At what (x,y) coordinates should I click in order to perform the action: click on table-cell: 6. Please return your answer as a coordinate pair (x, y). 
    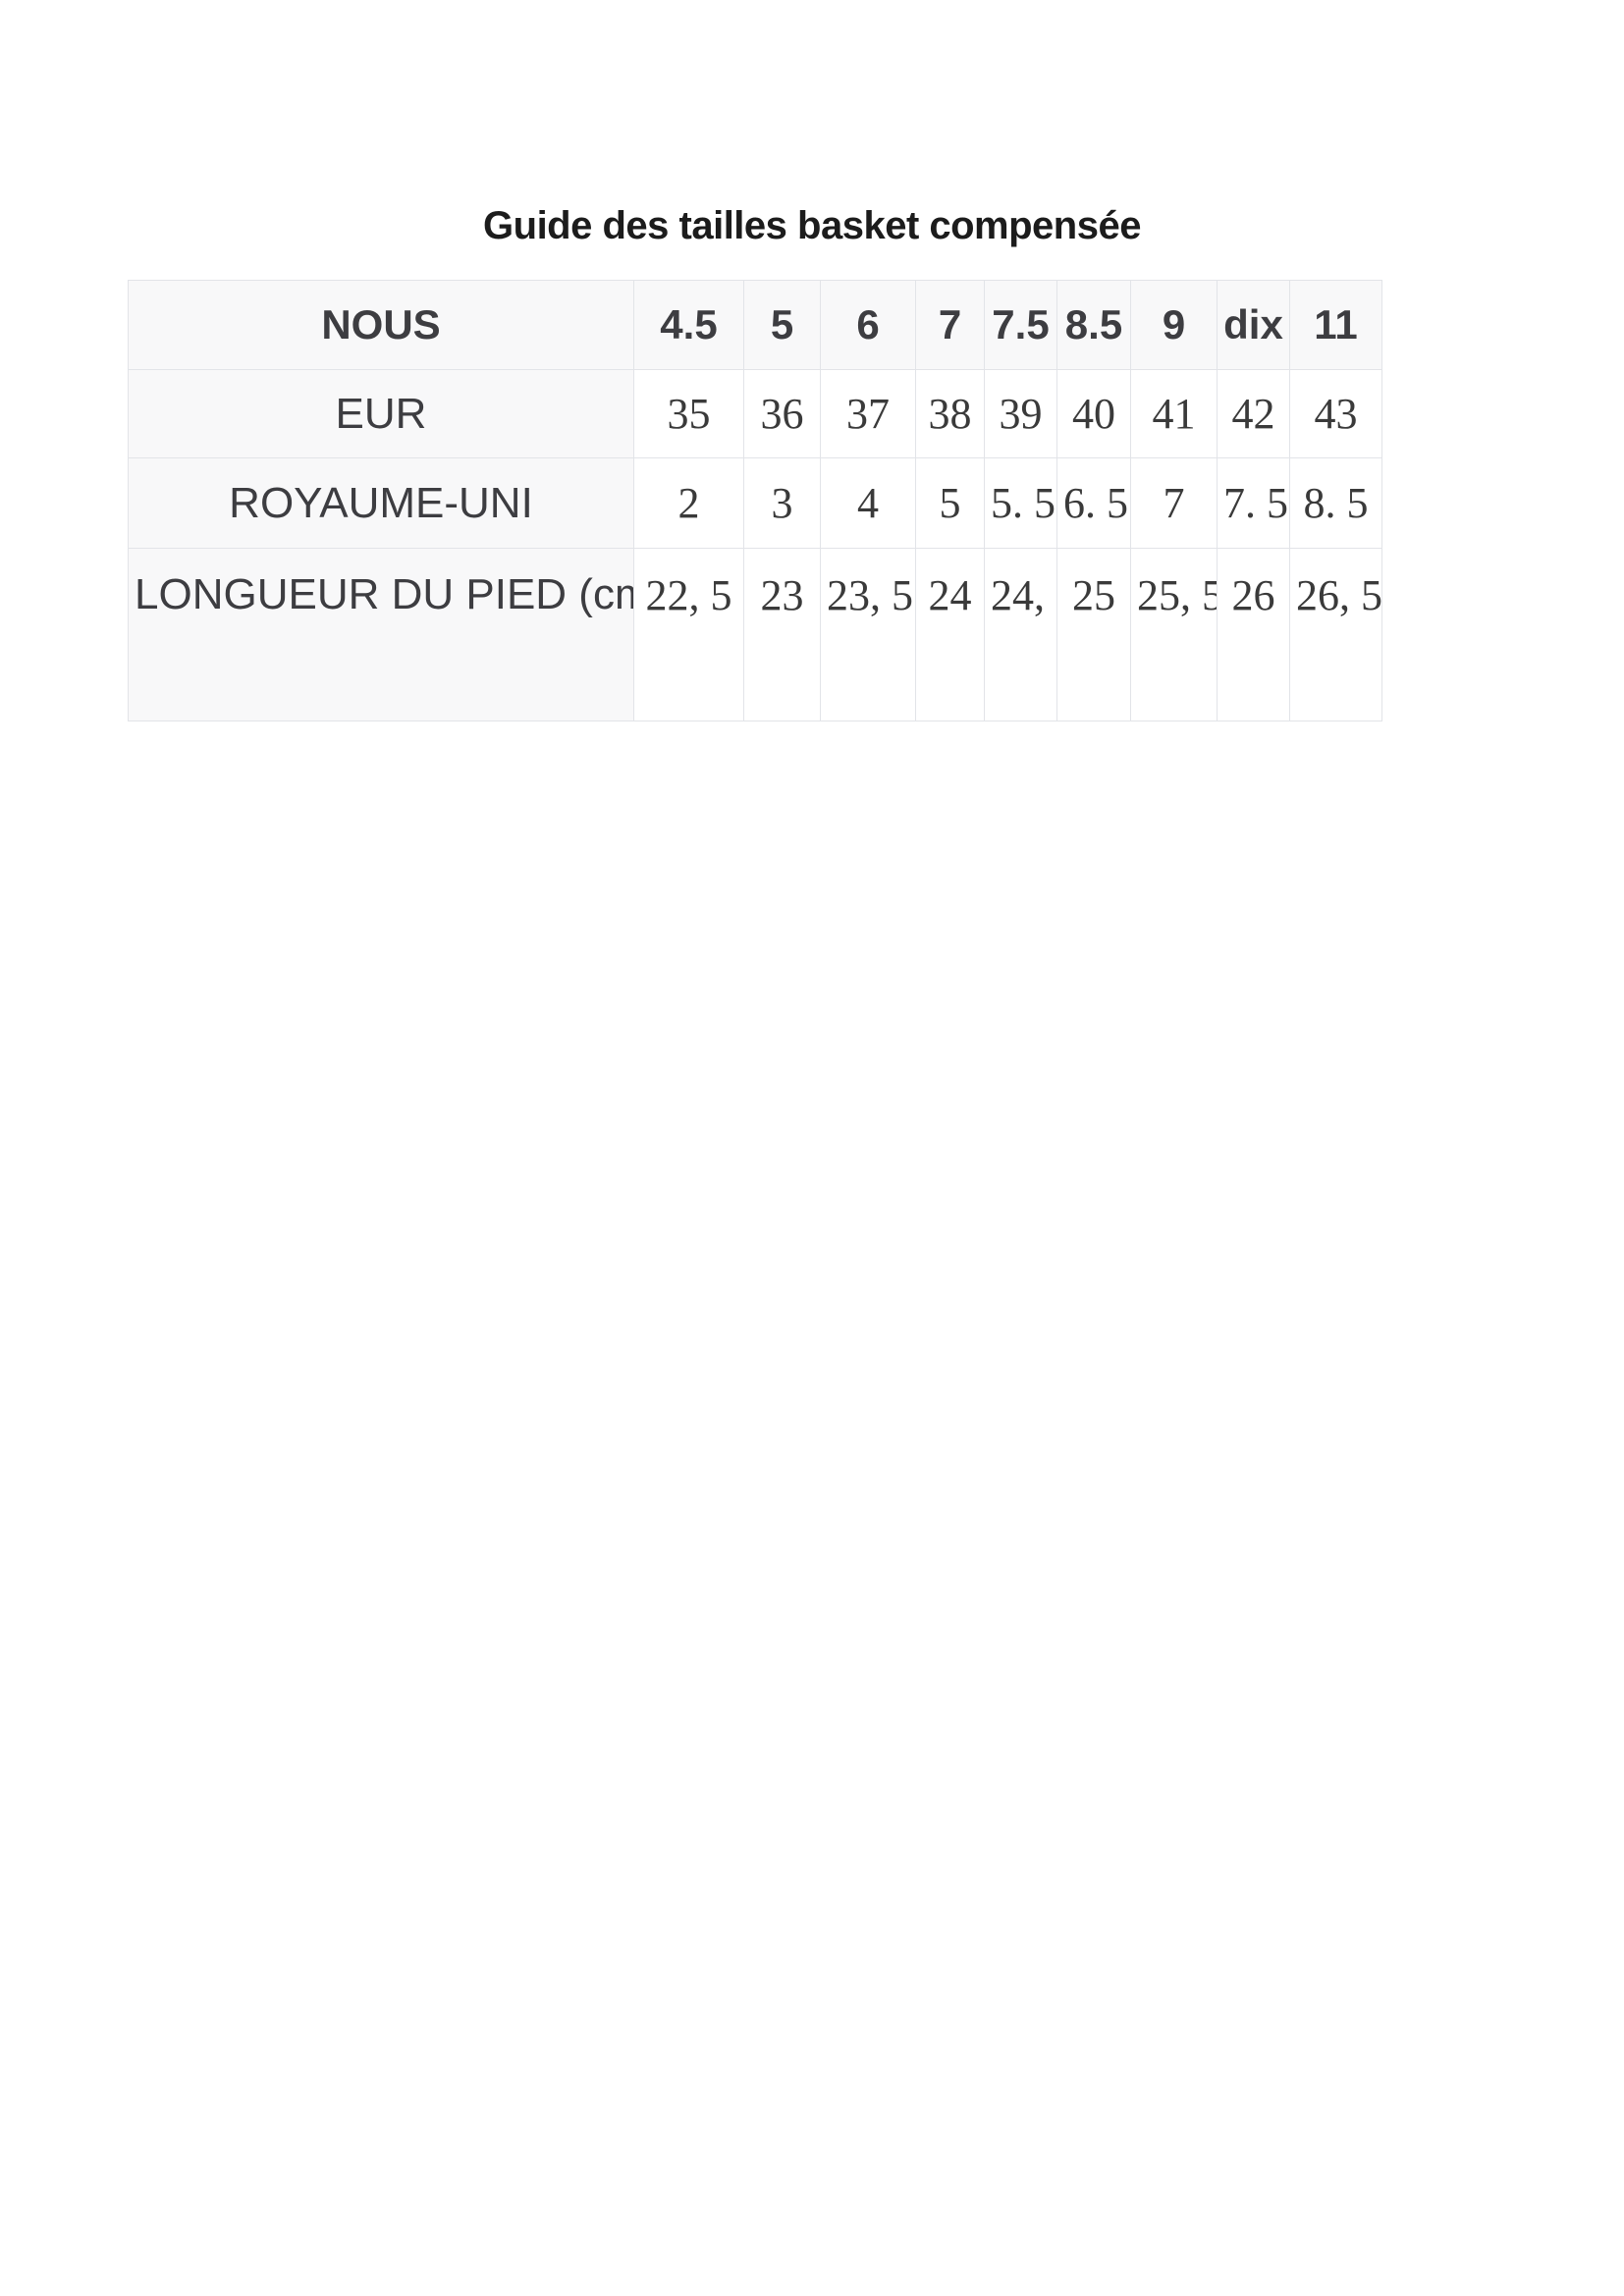
    Looking at the image, I should click on (868, 325).